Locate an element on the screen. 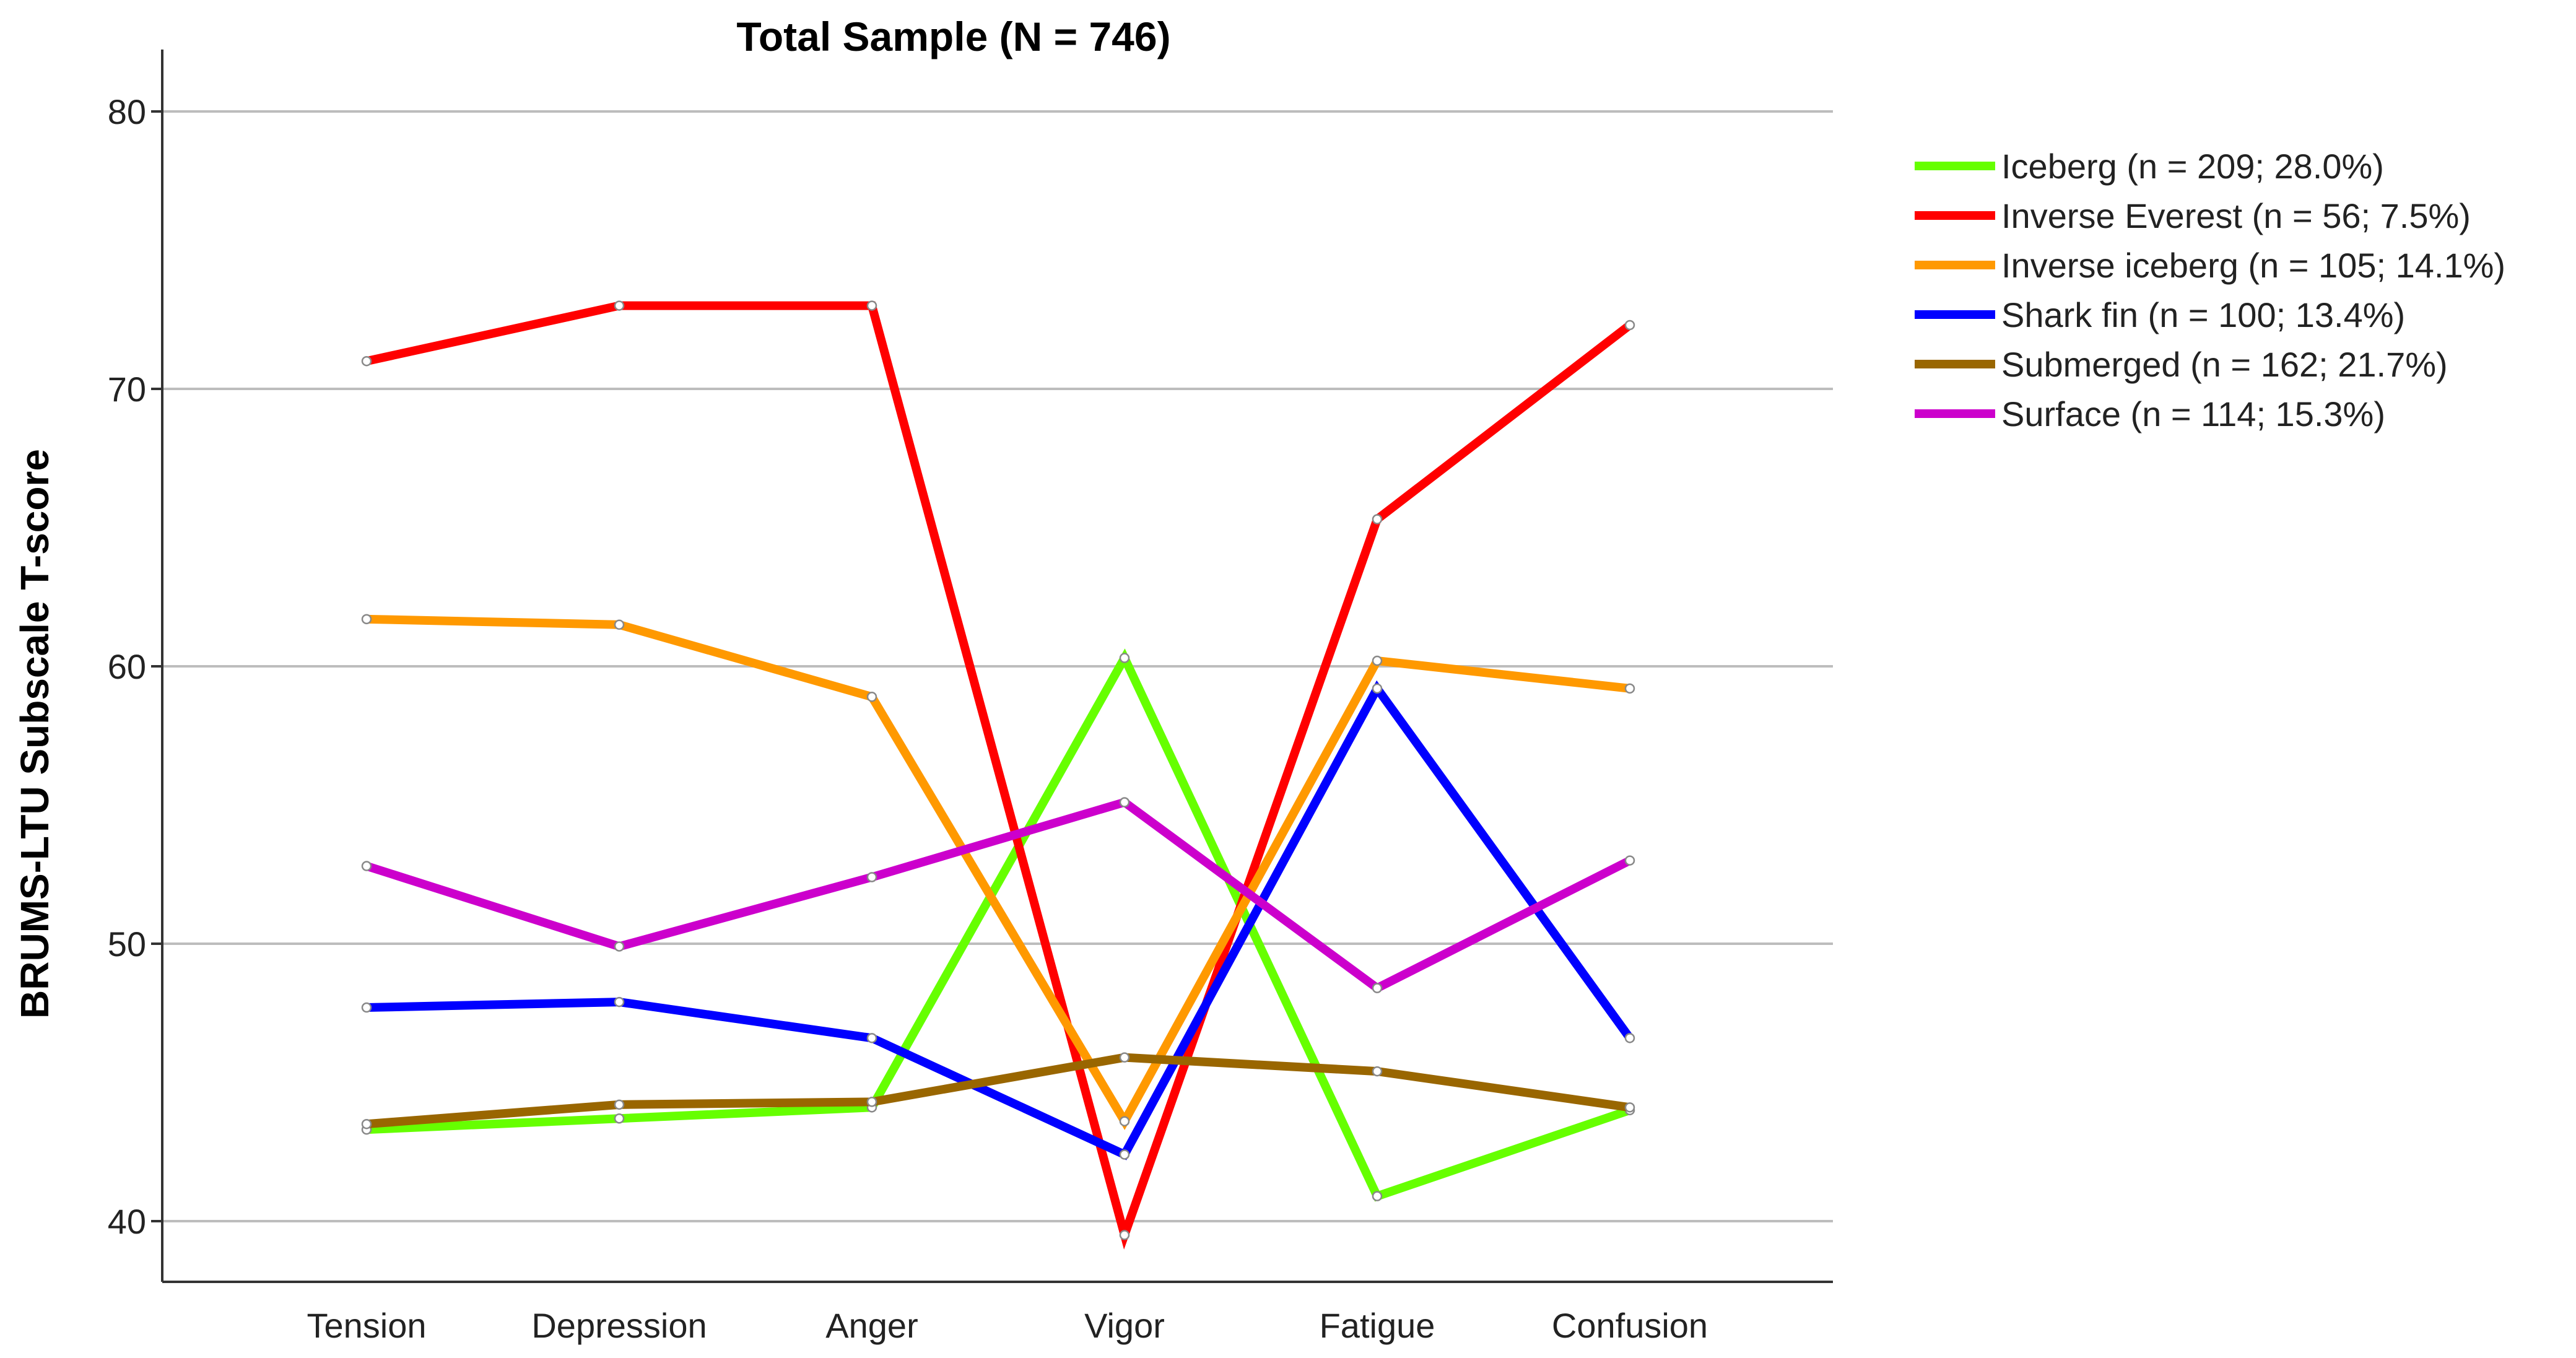  y-axis-label: BRUMS-LTU Subscale T-score is located at coordinates (34, 734).